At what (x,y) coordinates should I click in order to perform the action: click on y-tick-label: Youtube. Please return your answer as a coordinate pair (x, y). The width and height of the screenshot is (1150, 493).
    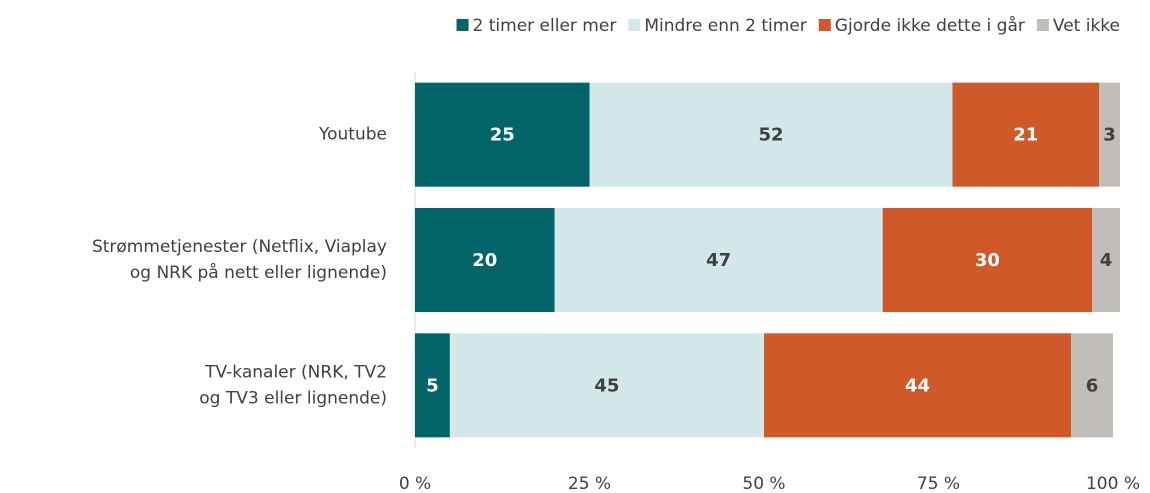
    Looking at the image, I should click on (352, 135).